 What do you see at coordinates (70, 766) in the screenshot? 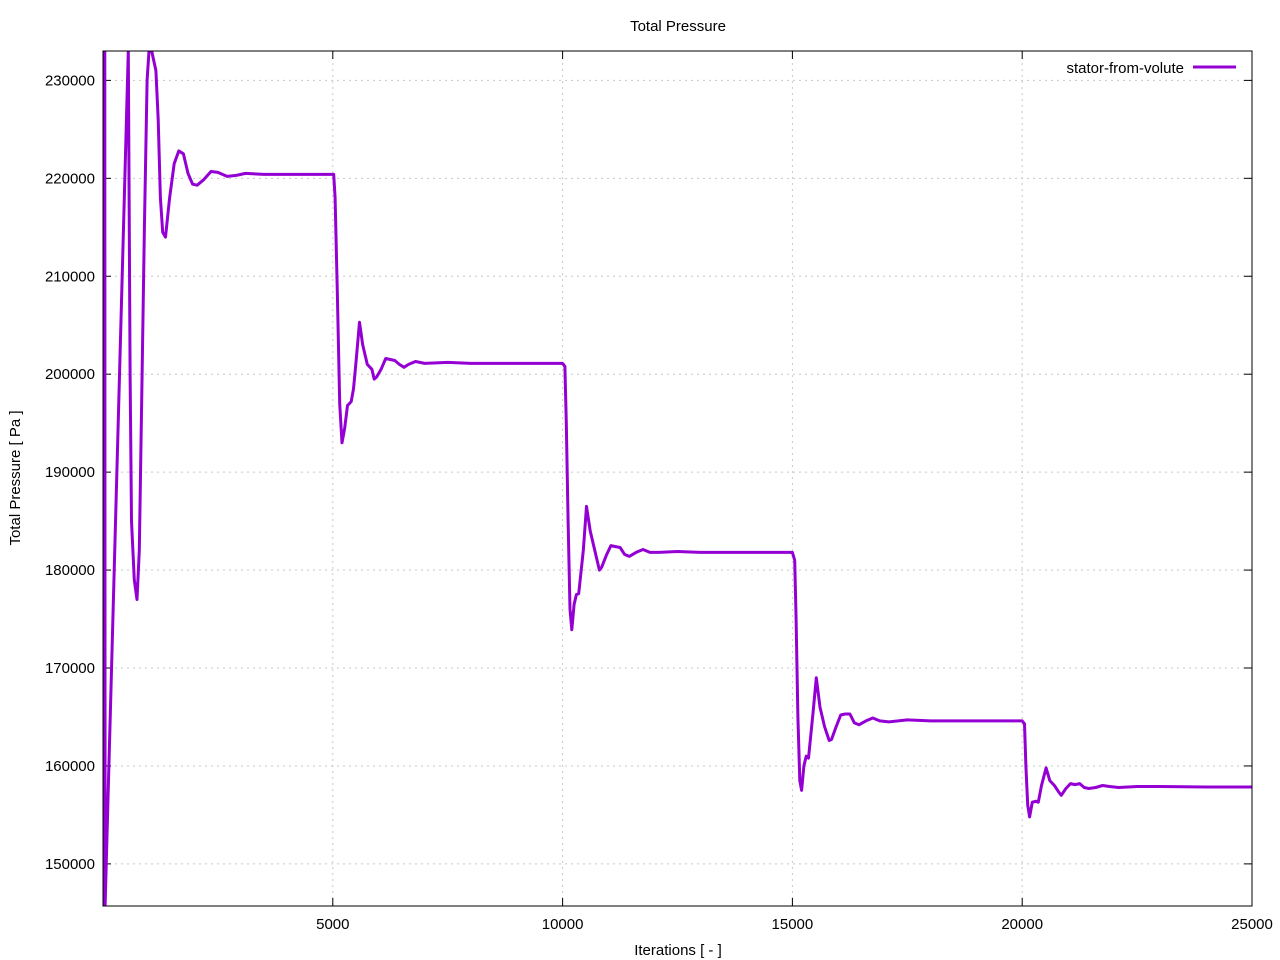
I see `y-tick-label-1: 160000` at bounding box center [70, 766].